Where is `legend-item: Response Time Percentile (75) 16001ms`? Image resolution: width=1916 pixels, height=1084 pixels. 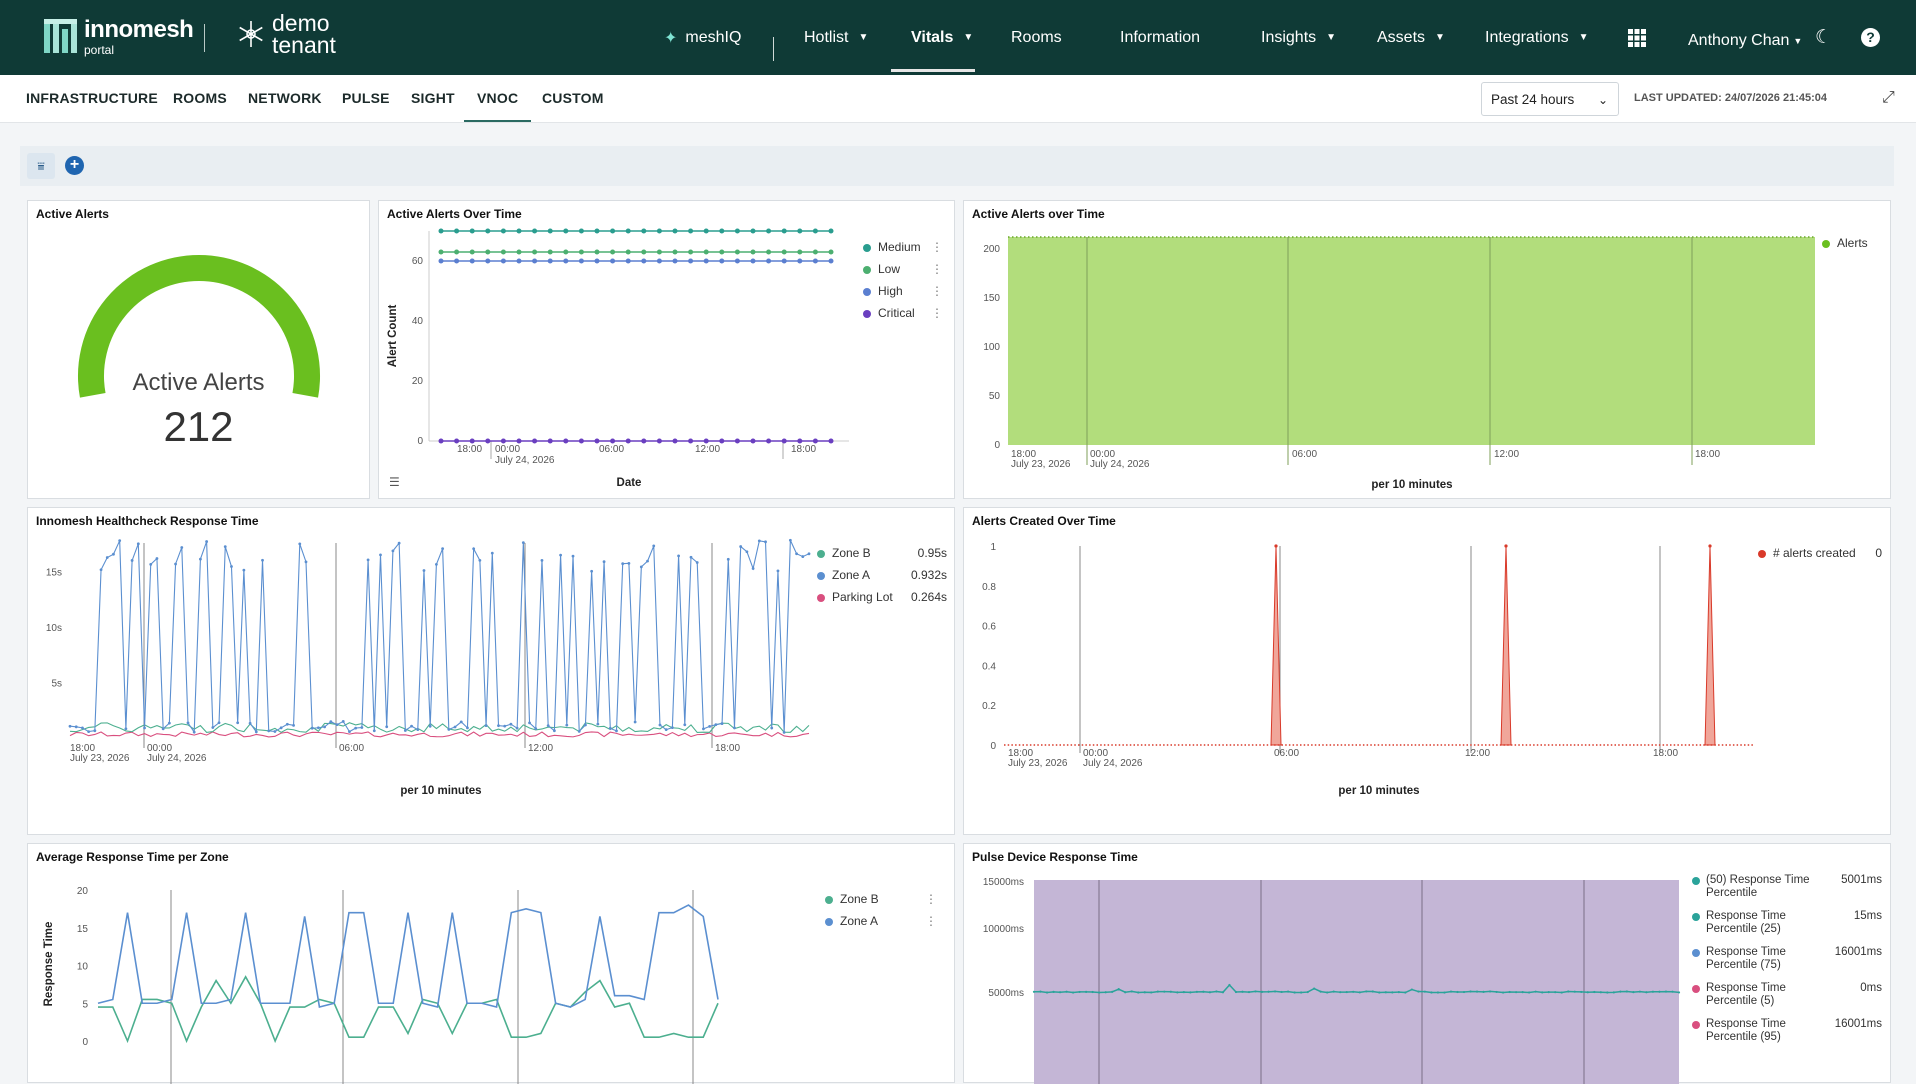 legend-item: Response Time Percentile (75) 16001ms is located at coordinates (1787, 964).